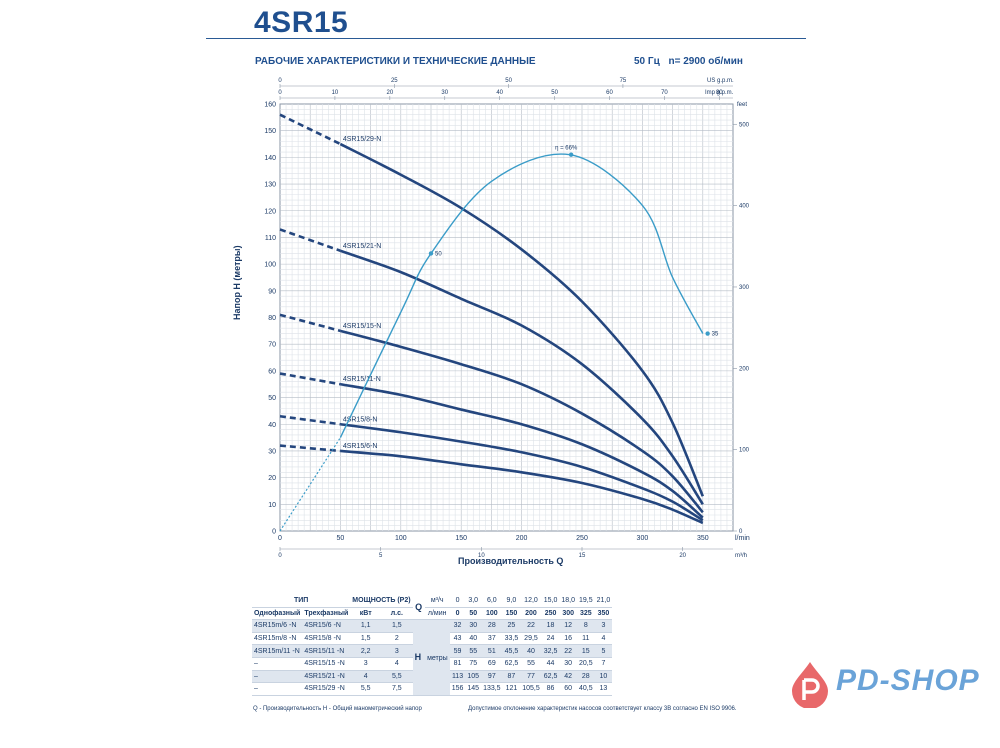 This screenshot has height=748, width=1000. What do you see at coordinates (531, 689) in the screenshot?
I see `head-value: 105,5` at bounding box center [531, 689].